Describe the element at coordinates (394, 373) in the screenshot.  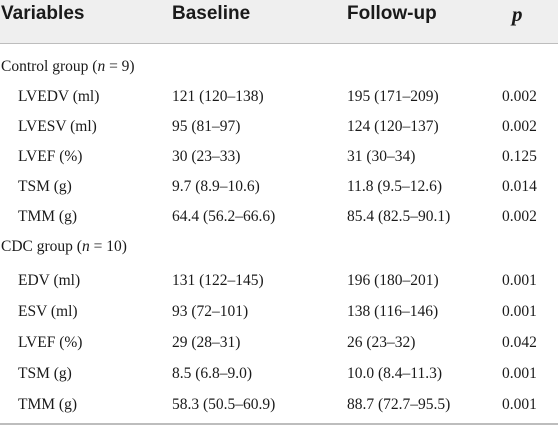
I see `cell-followup: 10.0 (8.4–11.3)` at that location.